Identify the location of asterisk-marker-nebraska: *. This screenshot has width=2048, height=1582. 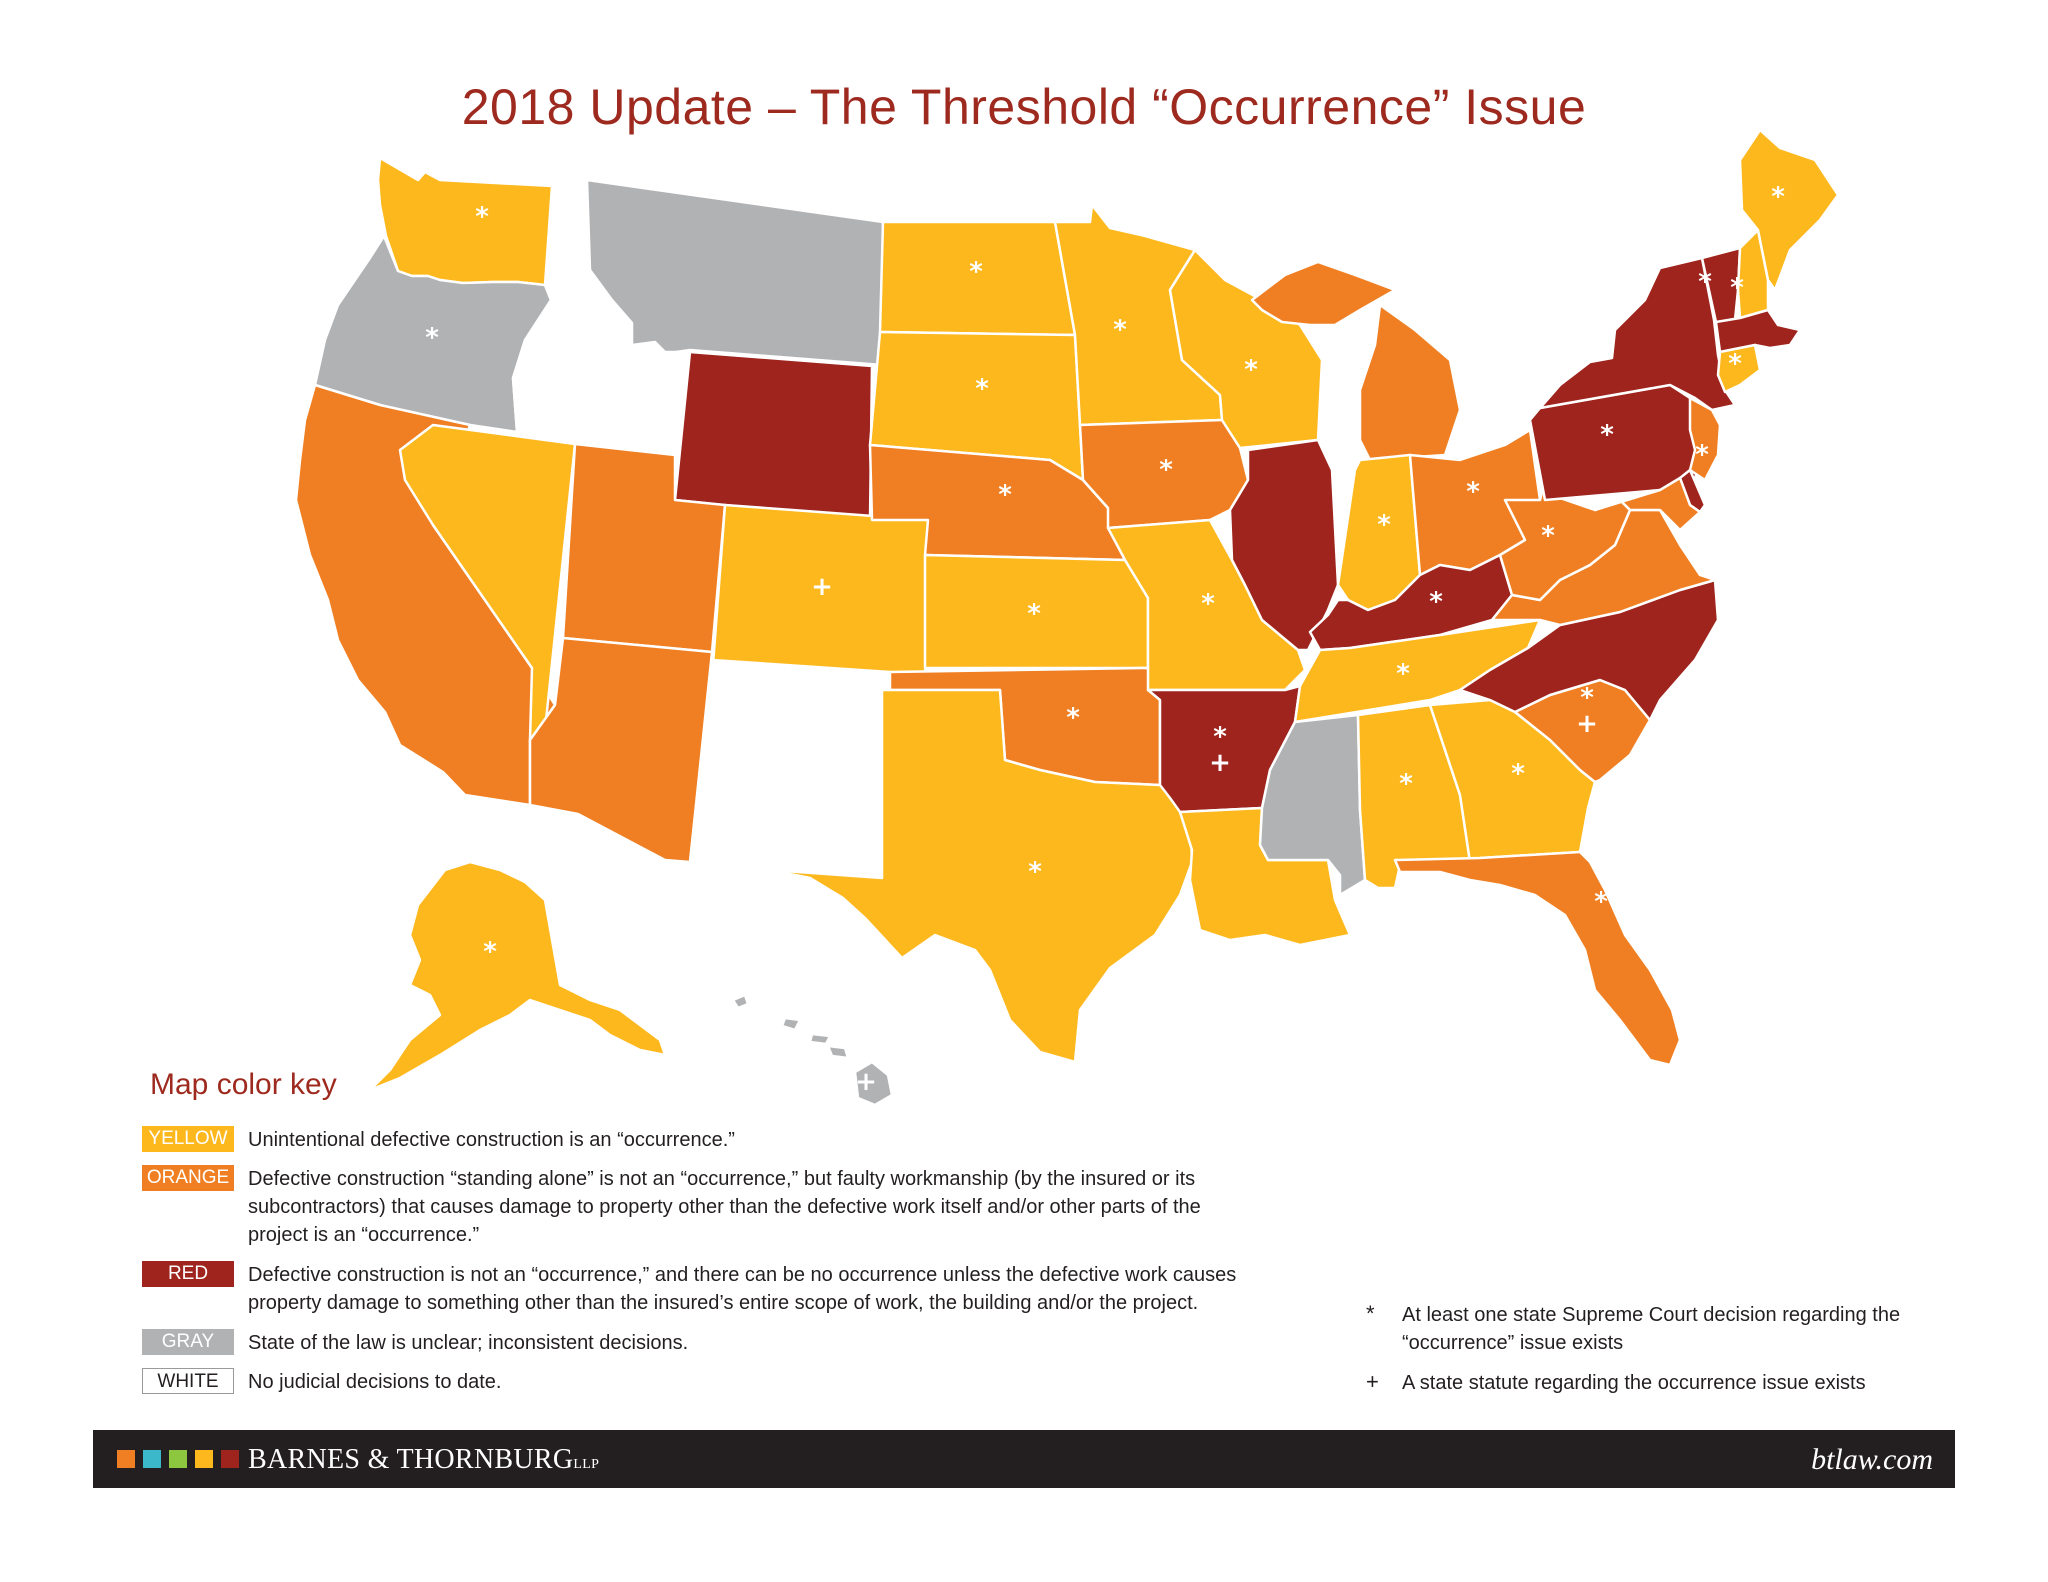
(1005, 495).